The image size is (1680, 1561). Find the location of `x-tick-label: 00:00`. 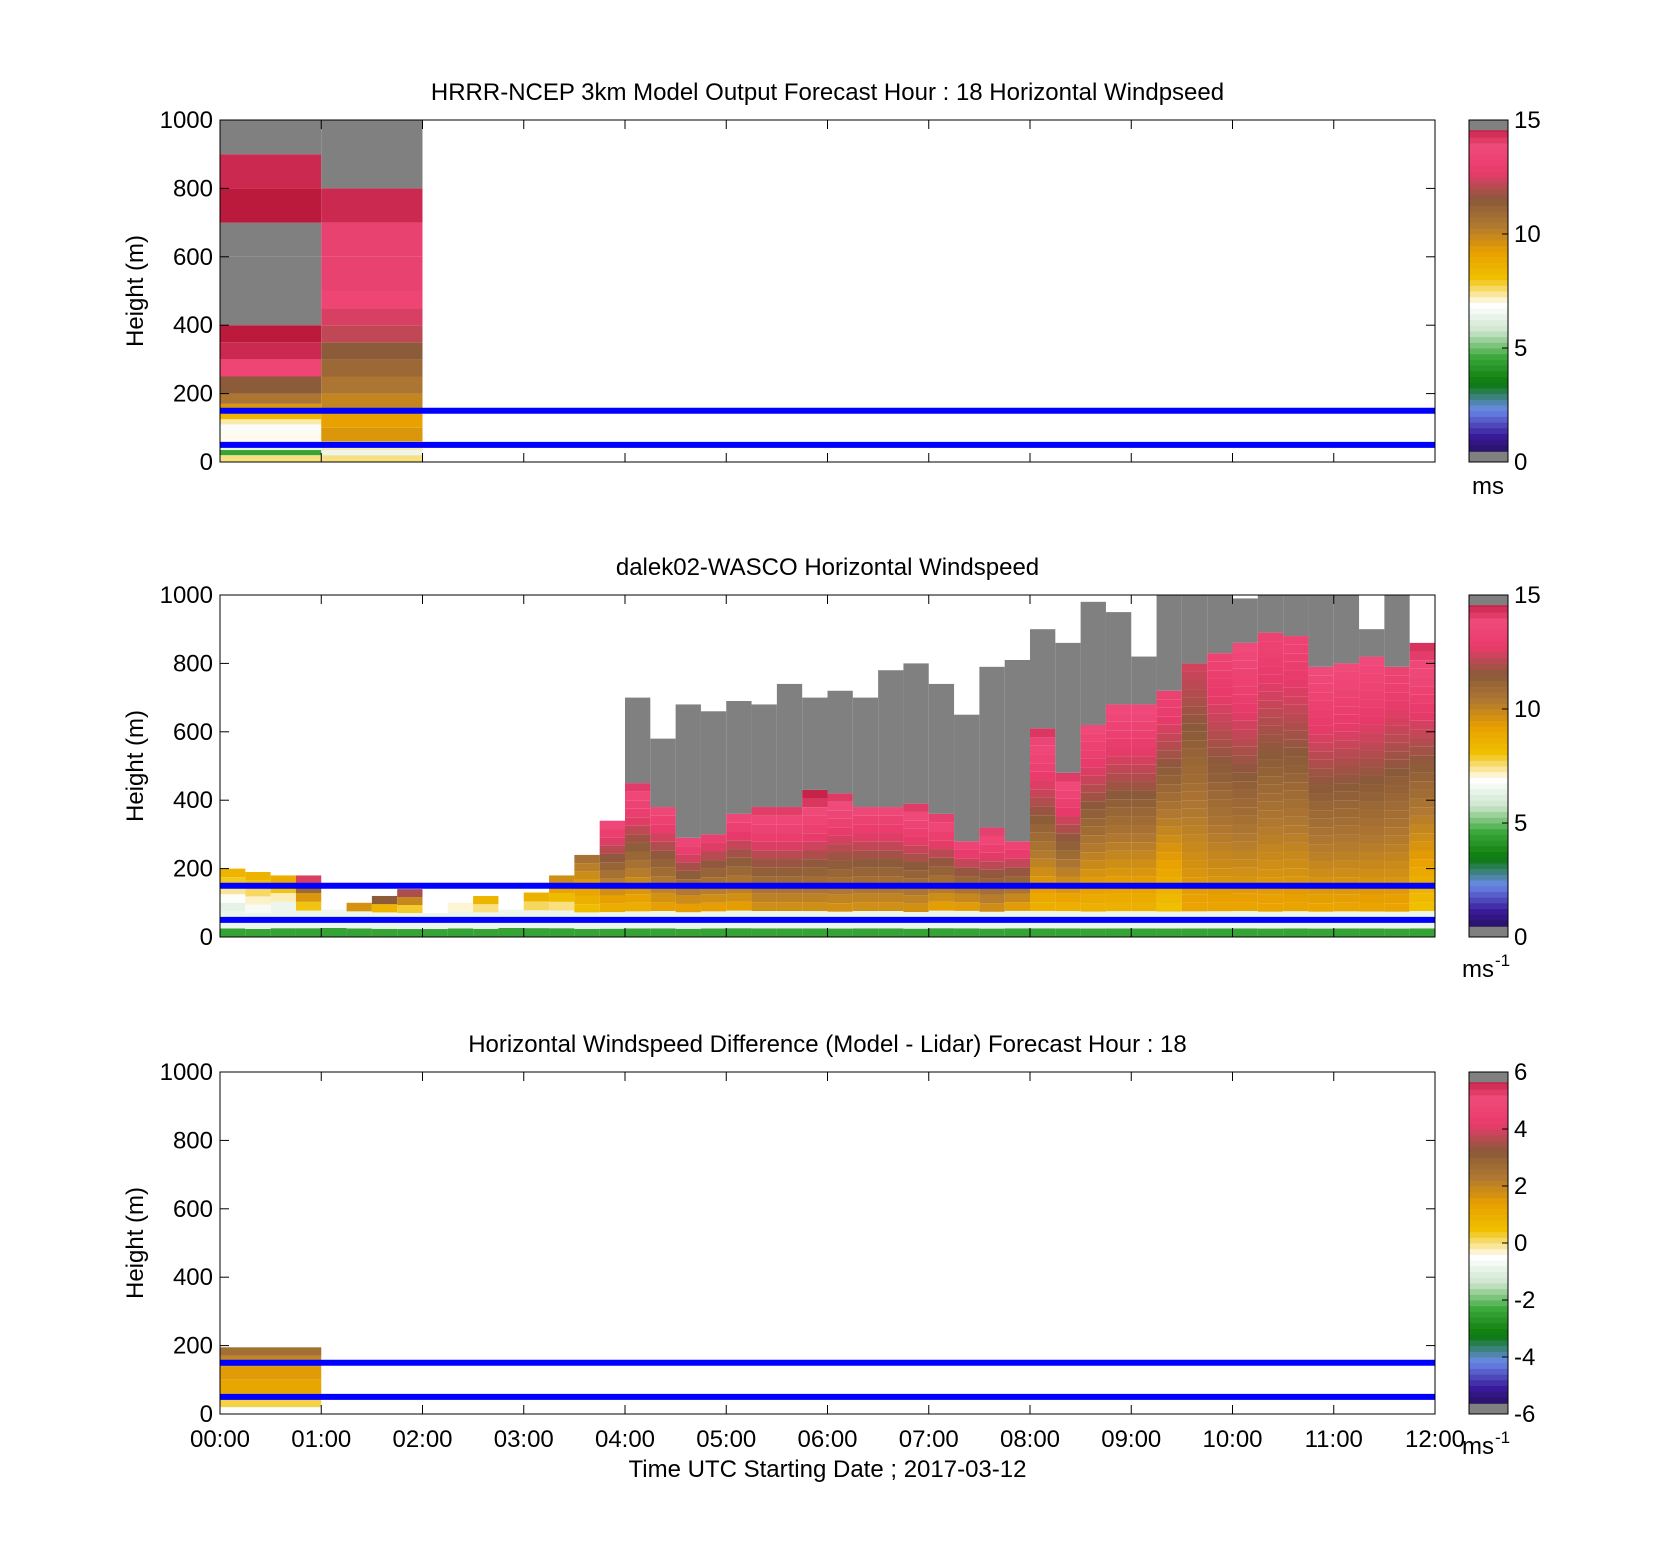

x-tick-label: 00:00 is located at coordinates (220, 1439).